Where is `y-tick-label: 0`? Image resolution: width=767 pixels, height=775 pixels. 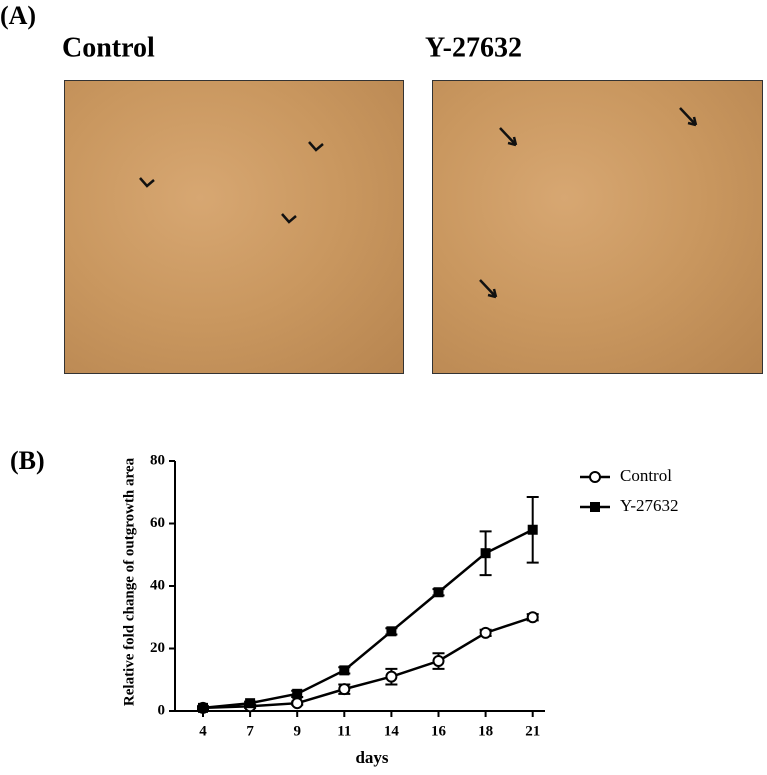
y-tick-label: 0 is located at coordinates (162, 710).